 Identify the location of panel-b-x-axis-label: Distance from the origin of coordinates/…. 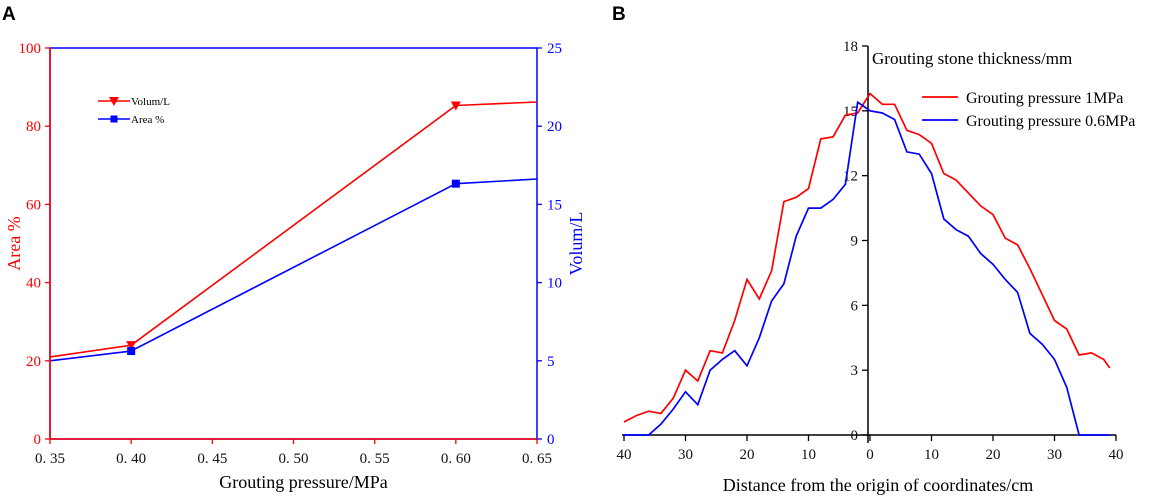
(878, 485).